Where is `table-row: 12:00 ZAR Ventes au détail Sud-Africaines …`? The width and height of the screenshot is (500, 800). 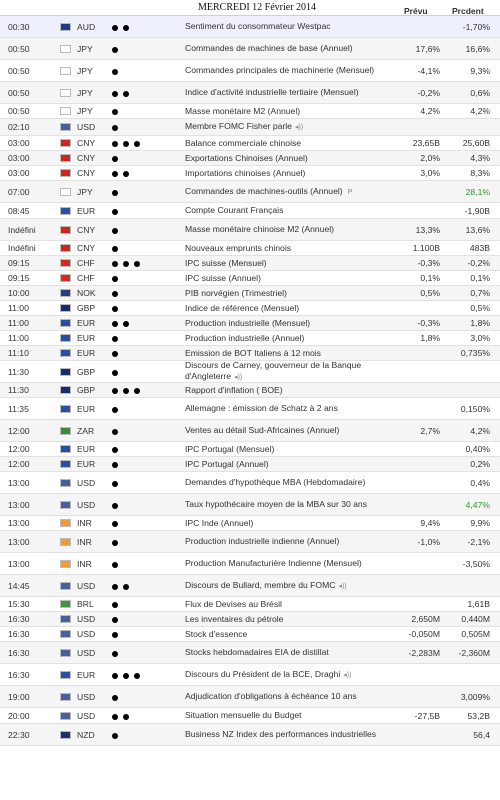
table-row: 12:00 ZAR Ventes au détail Sud-Africaines … is located at coordinates (250, 431).